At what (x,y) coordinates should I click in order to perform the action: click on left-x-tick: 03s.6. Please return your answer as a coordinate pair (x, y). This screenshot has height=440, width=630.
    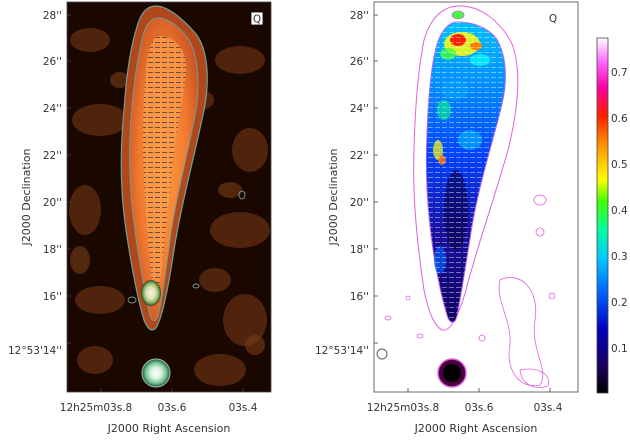
    Looking at the image, I should click on (172, 408).